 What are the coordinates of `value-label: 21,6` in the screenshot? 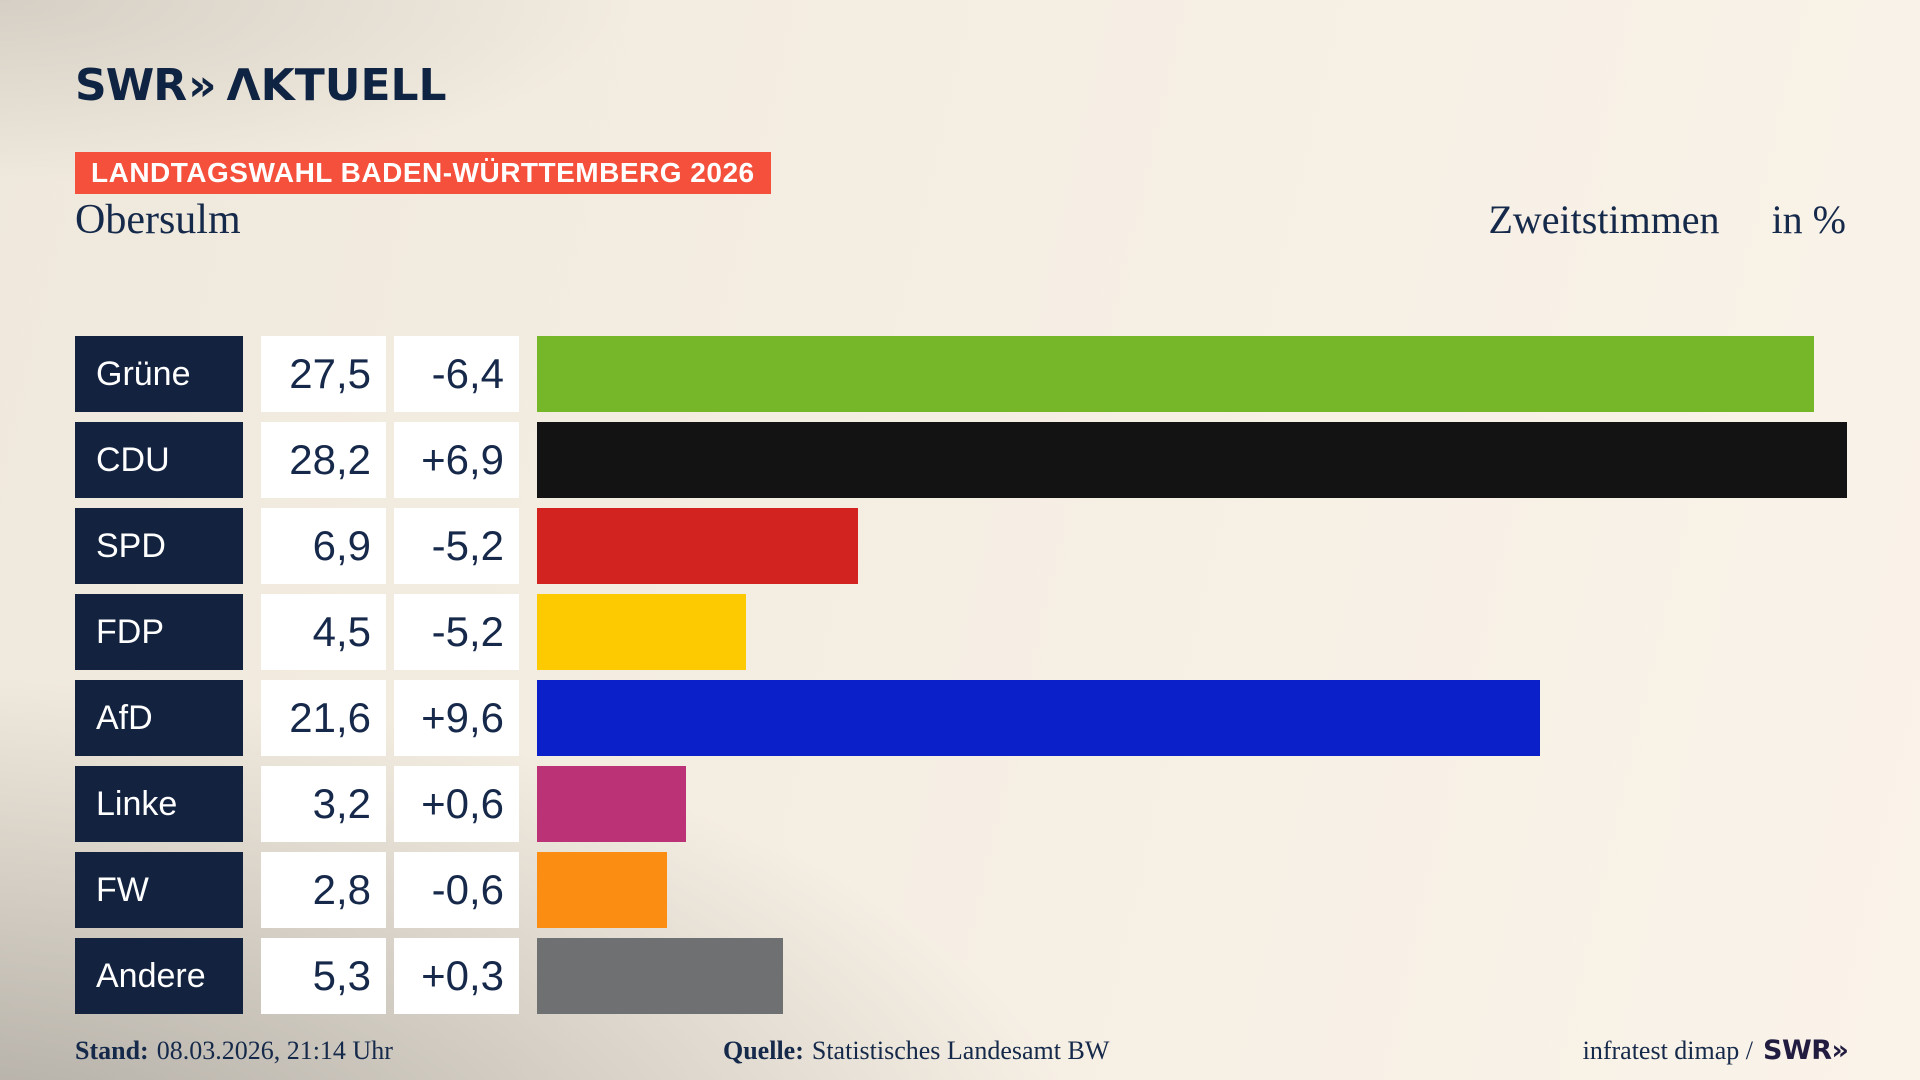 It's located at (323, 718).